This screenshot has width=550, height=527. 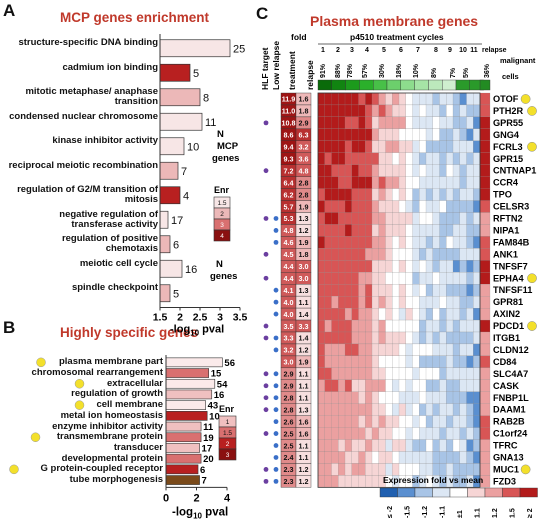 I want to click on fold-relapse-value: 1.1, so click(x=304, y=397).